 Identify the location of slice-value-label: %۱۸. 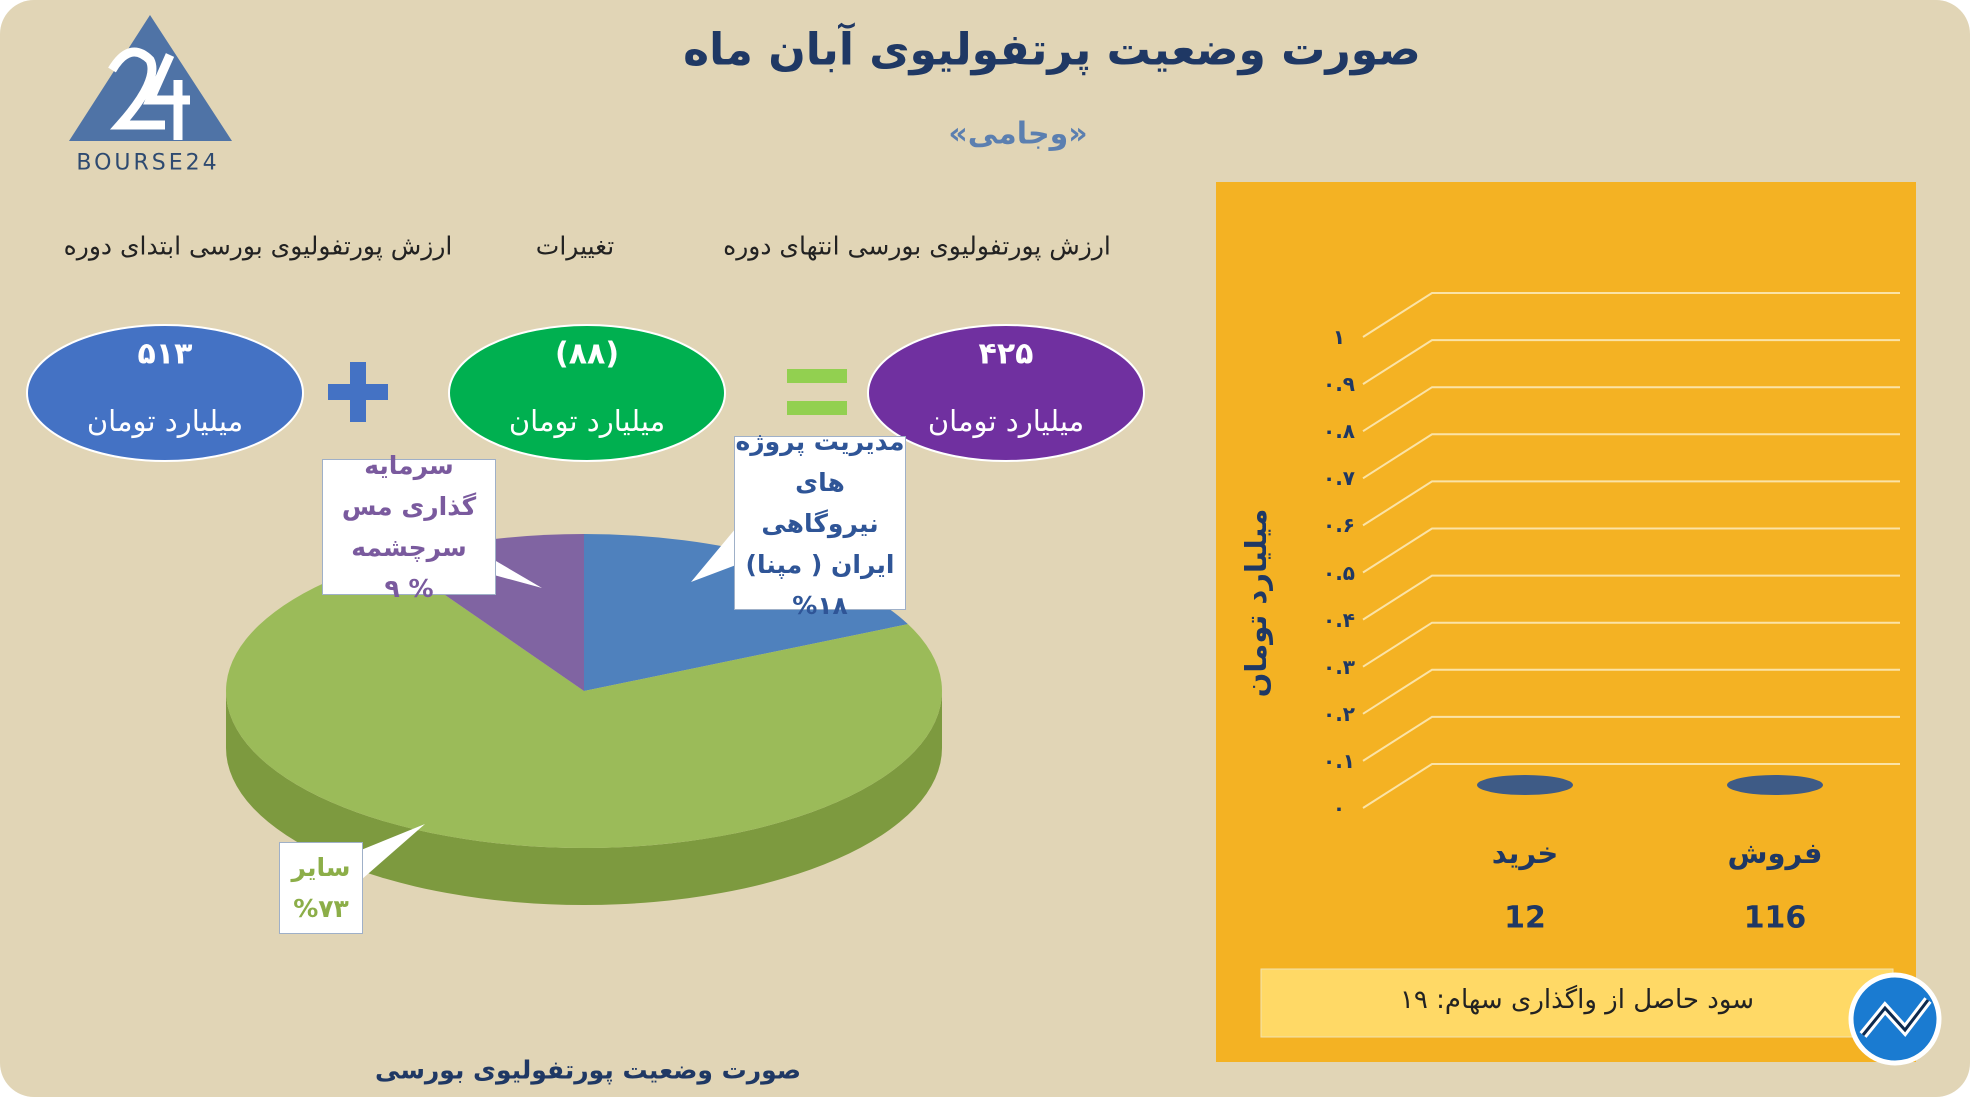
(820, 605).